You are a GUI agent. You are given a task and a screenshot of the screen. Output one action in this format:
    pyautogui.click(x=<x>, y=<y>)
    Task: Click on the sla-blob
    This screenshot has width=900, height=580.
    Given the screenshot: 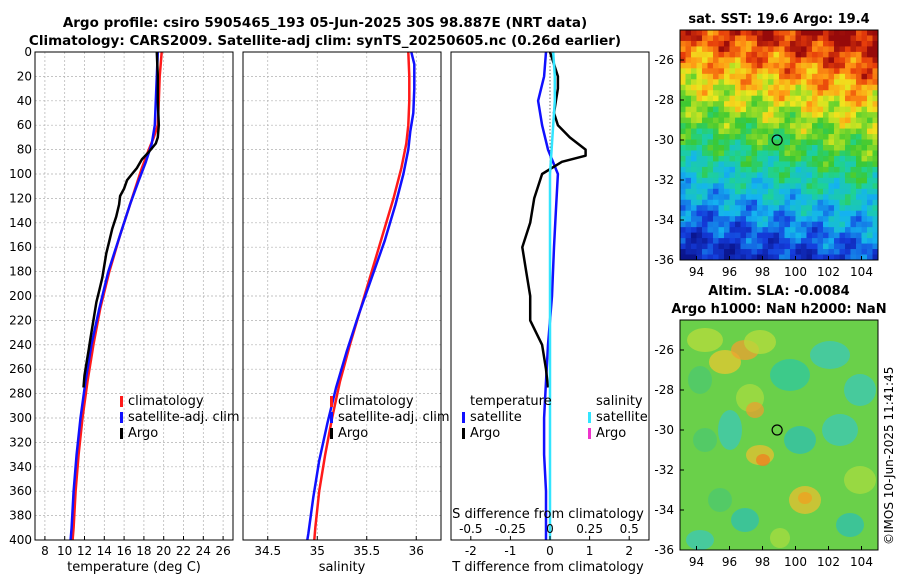 What is the action you would take?
    pyautogui.click(x=830, y=355)
    